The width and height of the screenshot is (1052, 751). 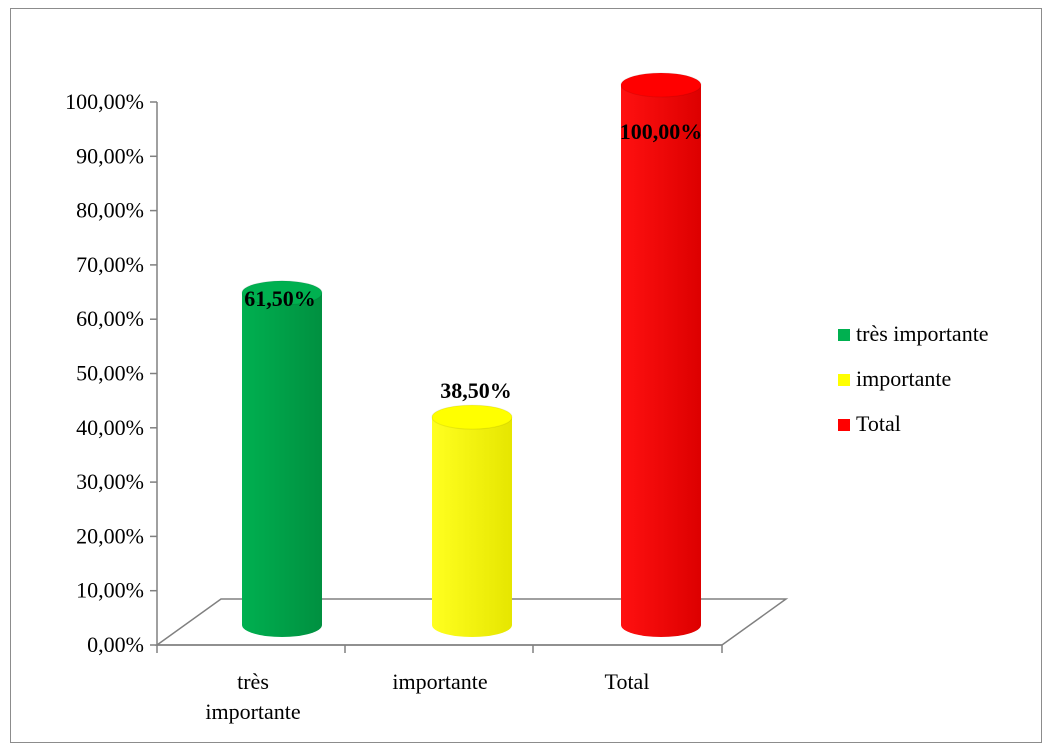 I want to click on y-tick-label: 30,00%, so click(x=110, y=481).